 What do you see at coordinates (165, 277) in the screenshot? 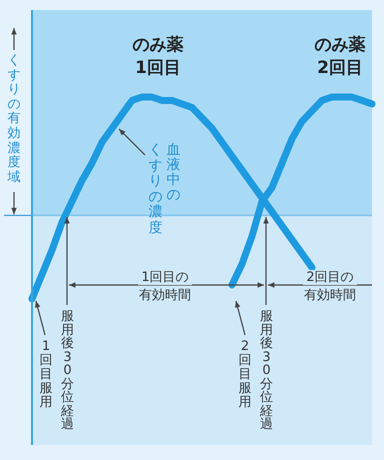
I see `annotation: 1回目の` at bounding box center [165, 277].